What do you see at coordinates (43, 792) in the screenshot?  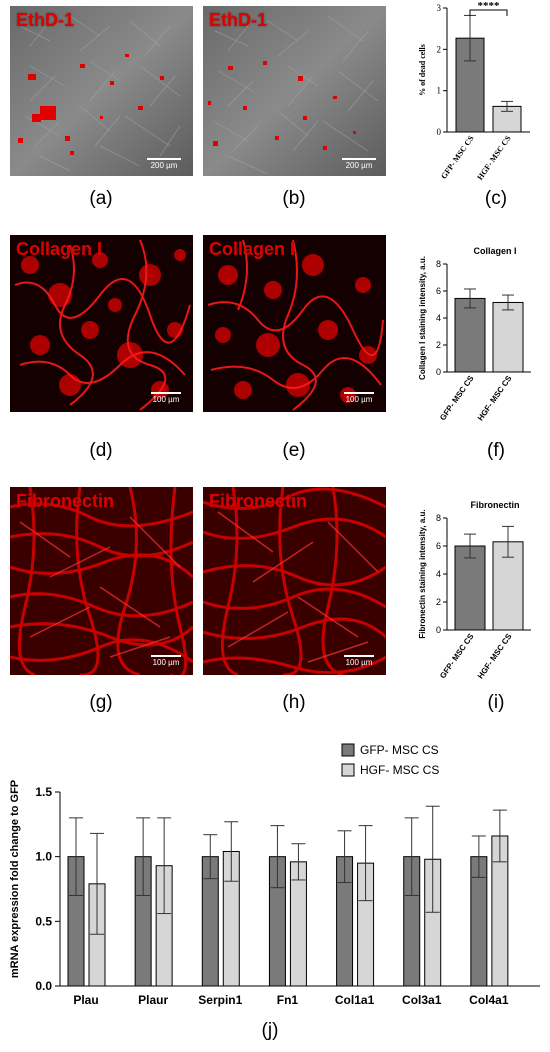 I see `chart-j-ytick-label: 1.5` at bounding box center [43, 792].